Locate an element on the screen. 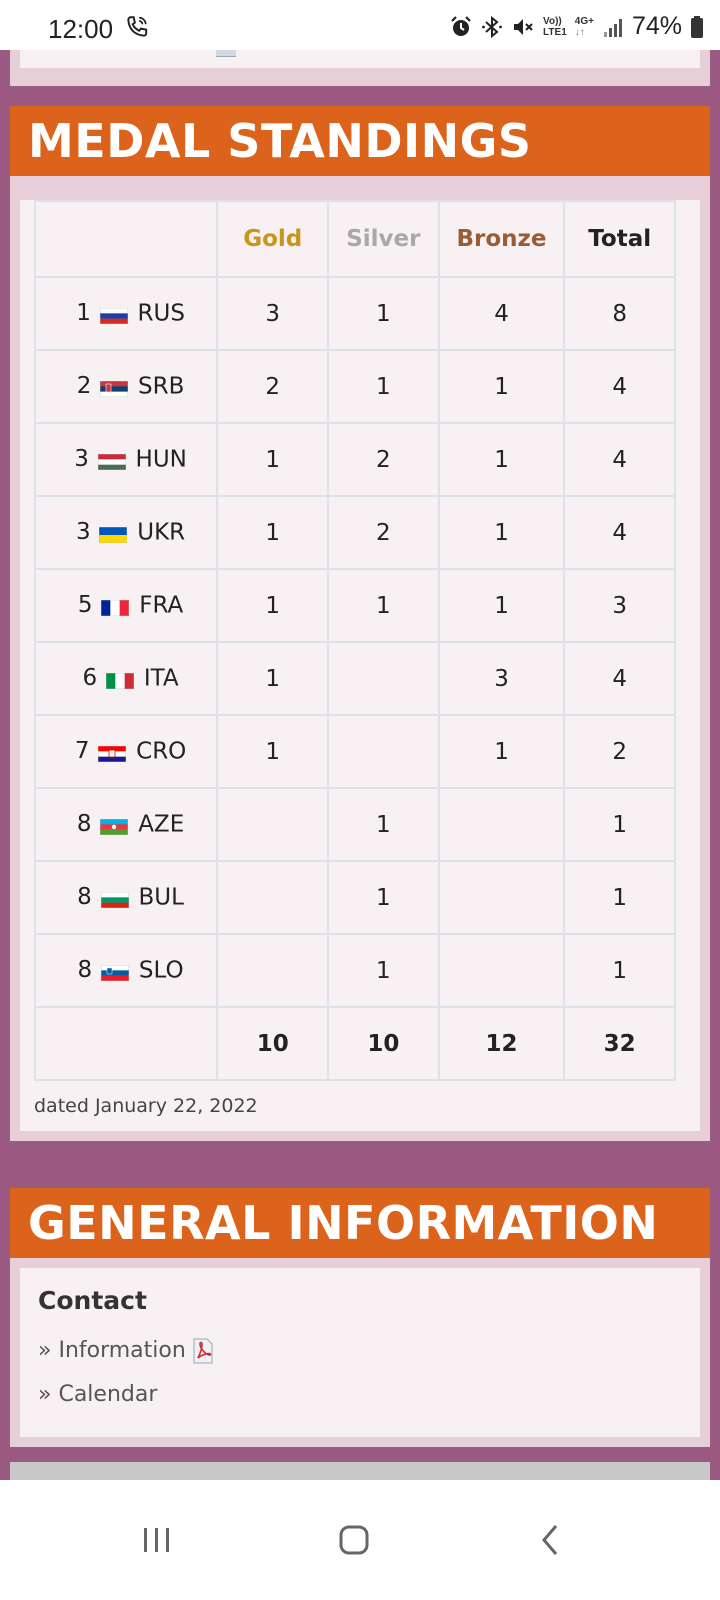  nation-cell: 8 SLO is located at coordinates (126, 970).